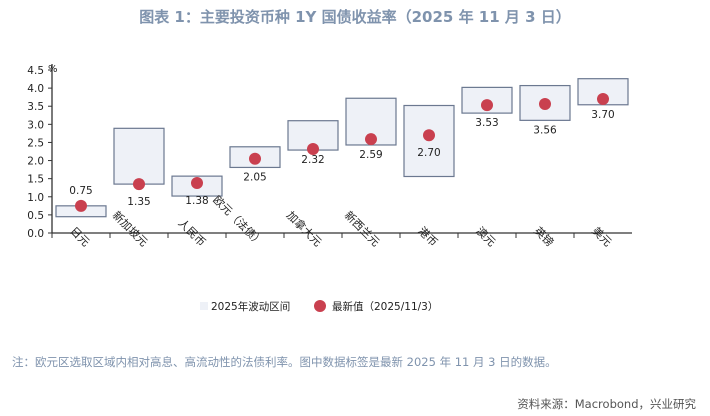 The width and height of the screenshot is (710, 416). I want to click on y-tick-label: 3.5, so click(35, 107).